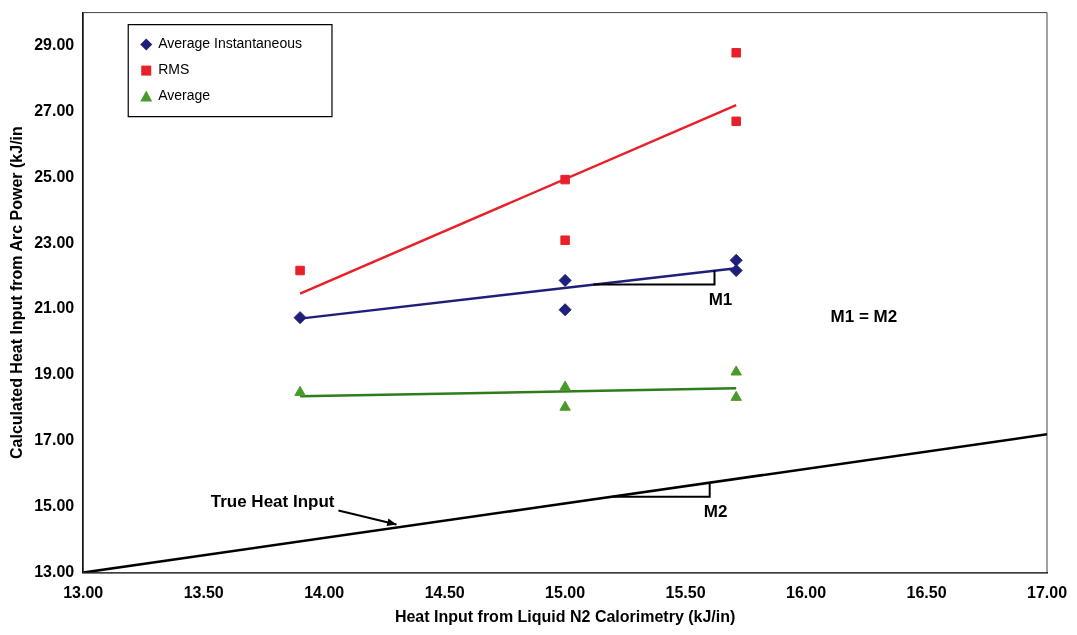 The image size is (1077, 635). I want to click on x-tick-label: 13.50, so click(203, 592).